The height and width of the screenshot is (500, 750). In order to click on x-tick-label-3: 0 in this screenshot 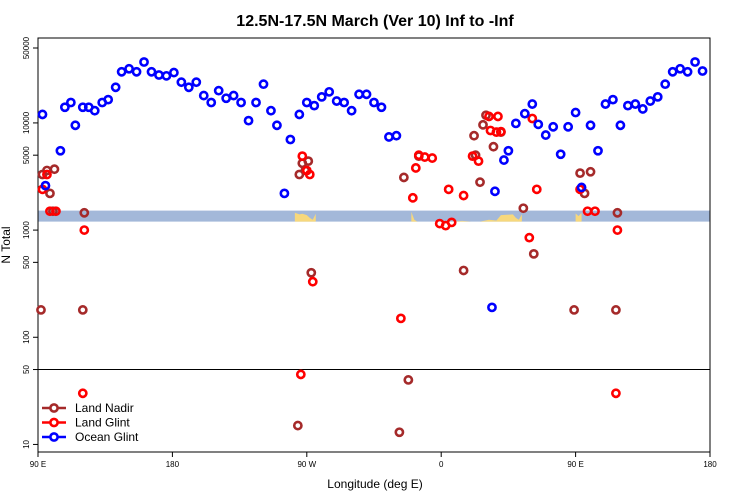, I will do `click(441, 464)`.